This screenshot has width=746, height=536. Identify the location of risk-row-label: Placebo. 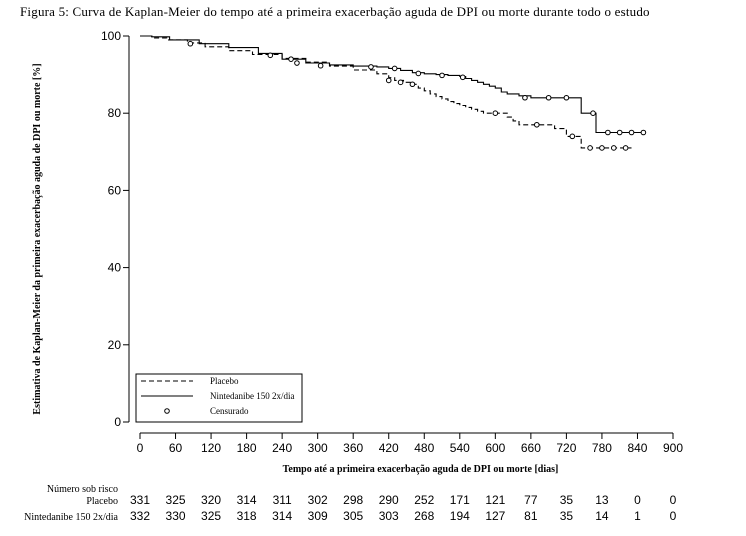
(102, 501).